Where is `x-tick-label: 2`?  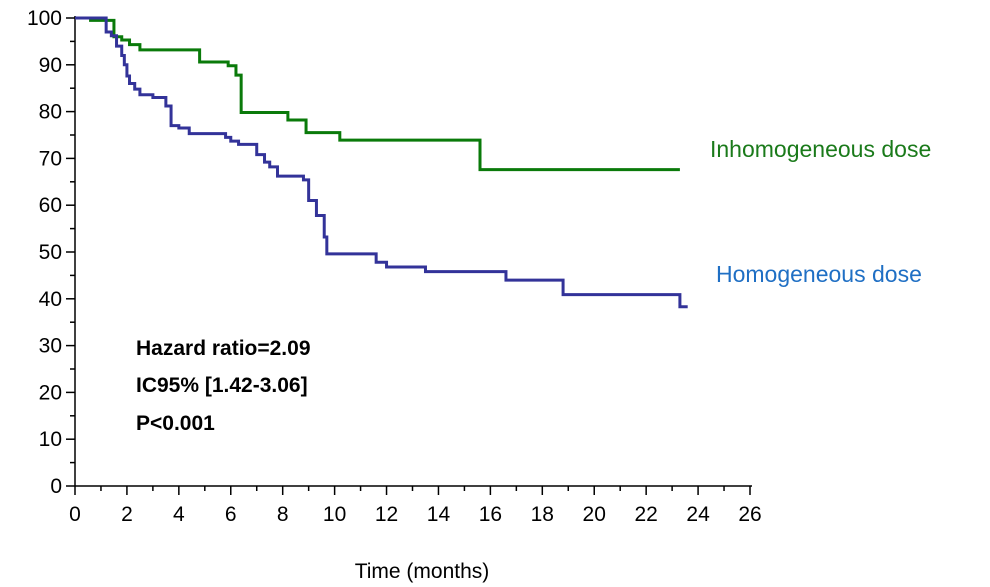 x-tick-label: 2 is located at coordinates (127, 514).